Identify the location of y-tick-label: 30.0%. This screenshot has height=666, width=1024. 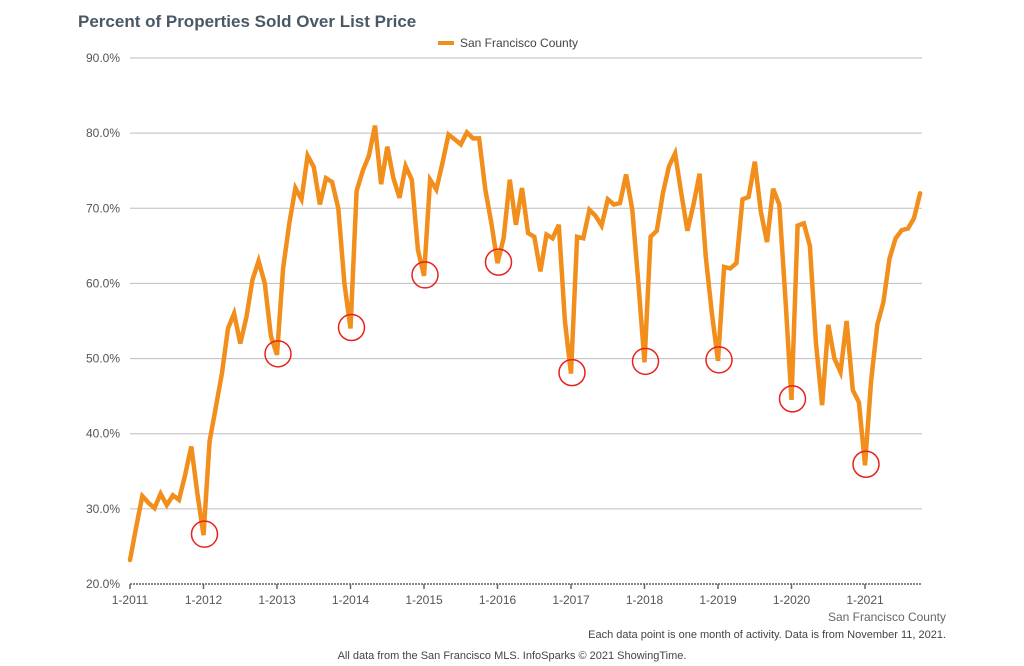
(103, 509).